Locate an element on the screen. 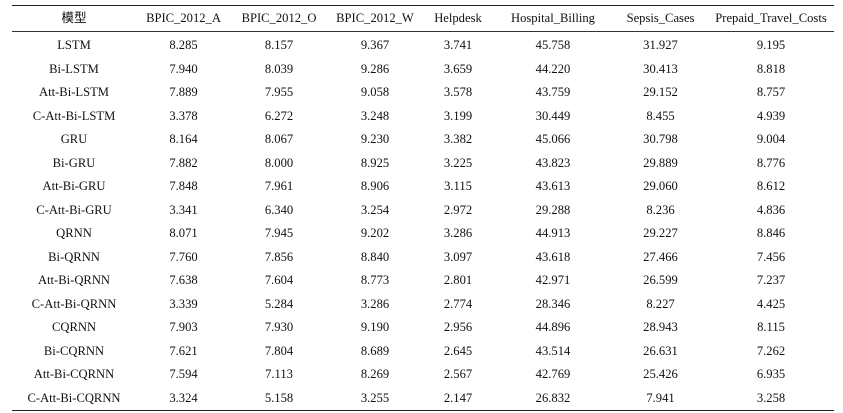 The height and width of the screenshot is (413, 843). value-cell: 29.152 is located at coordinates (660, 92).